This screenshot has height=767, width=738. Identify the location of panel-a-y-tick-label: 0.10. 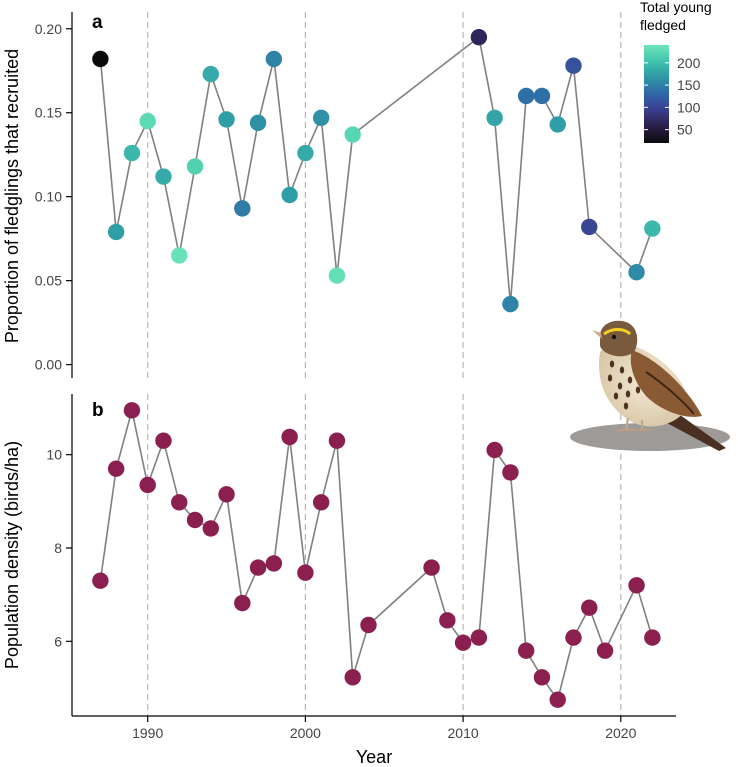
(48, 197).